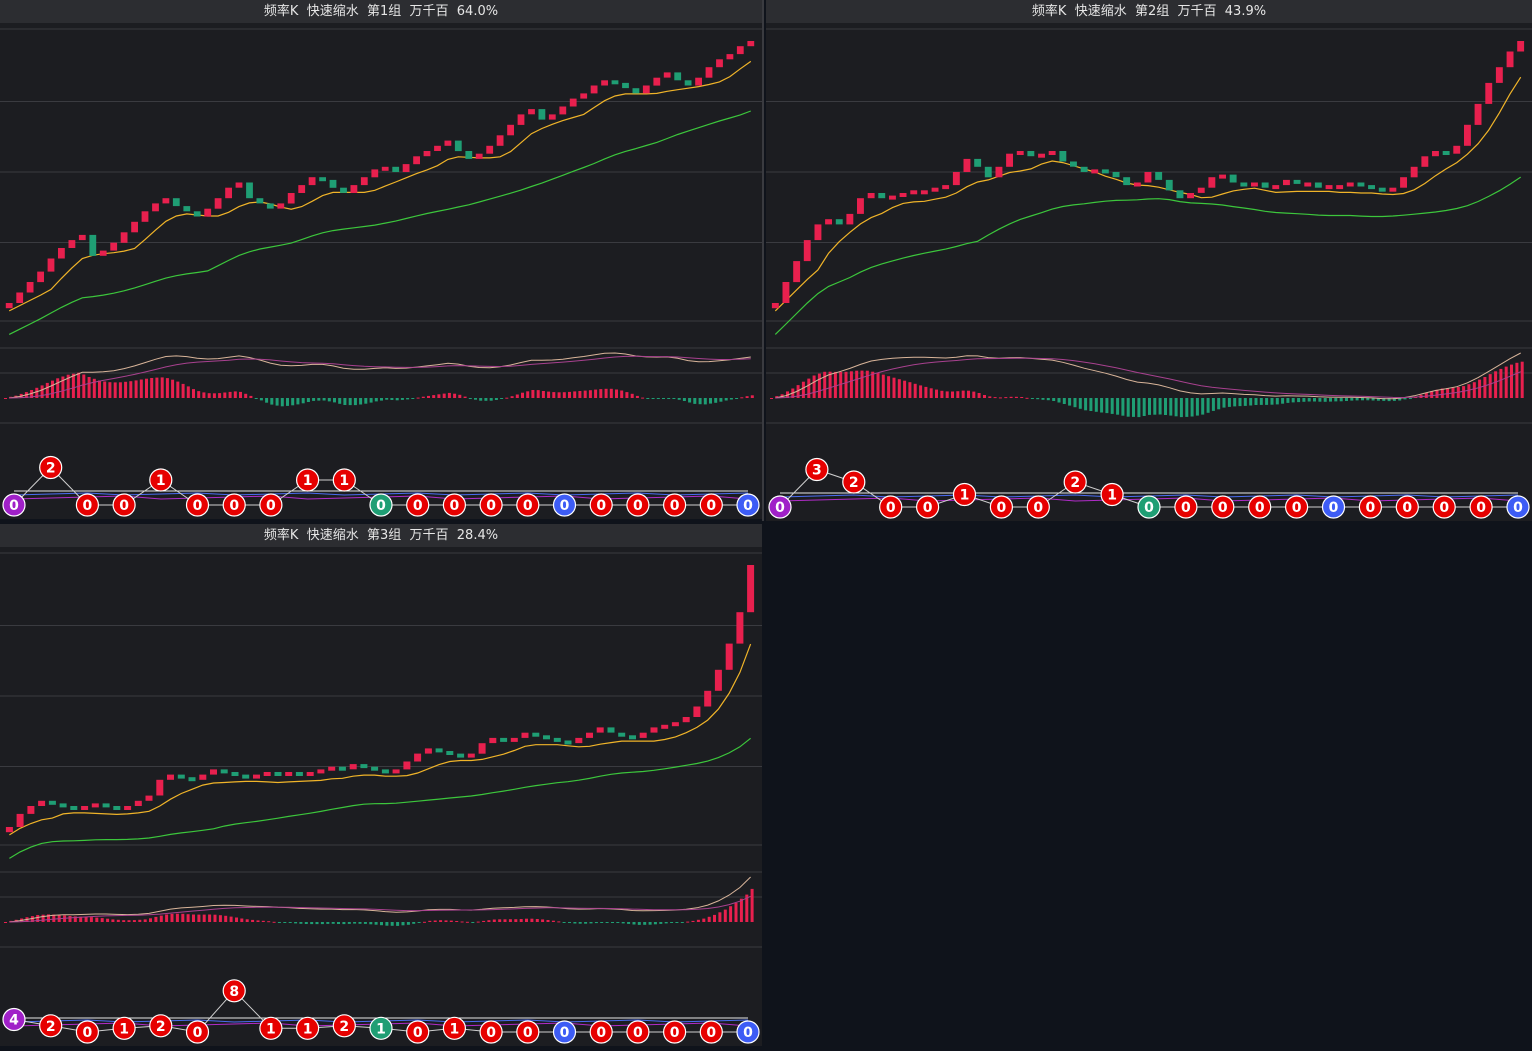 Image resolution: width=1532 pixels, height=1051 pixels. What do you see at coordinates (763, 260) in the screenshot?
I see `divider` at bounding box center [763, 260].